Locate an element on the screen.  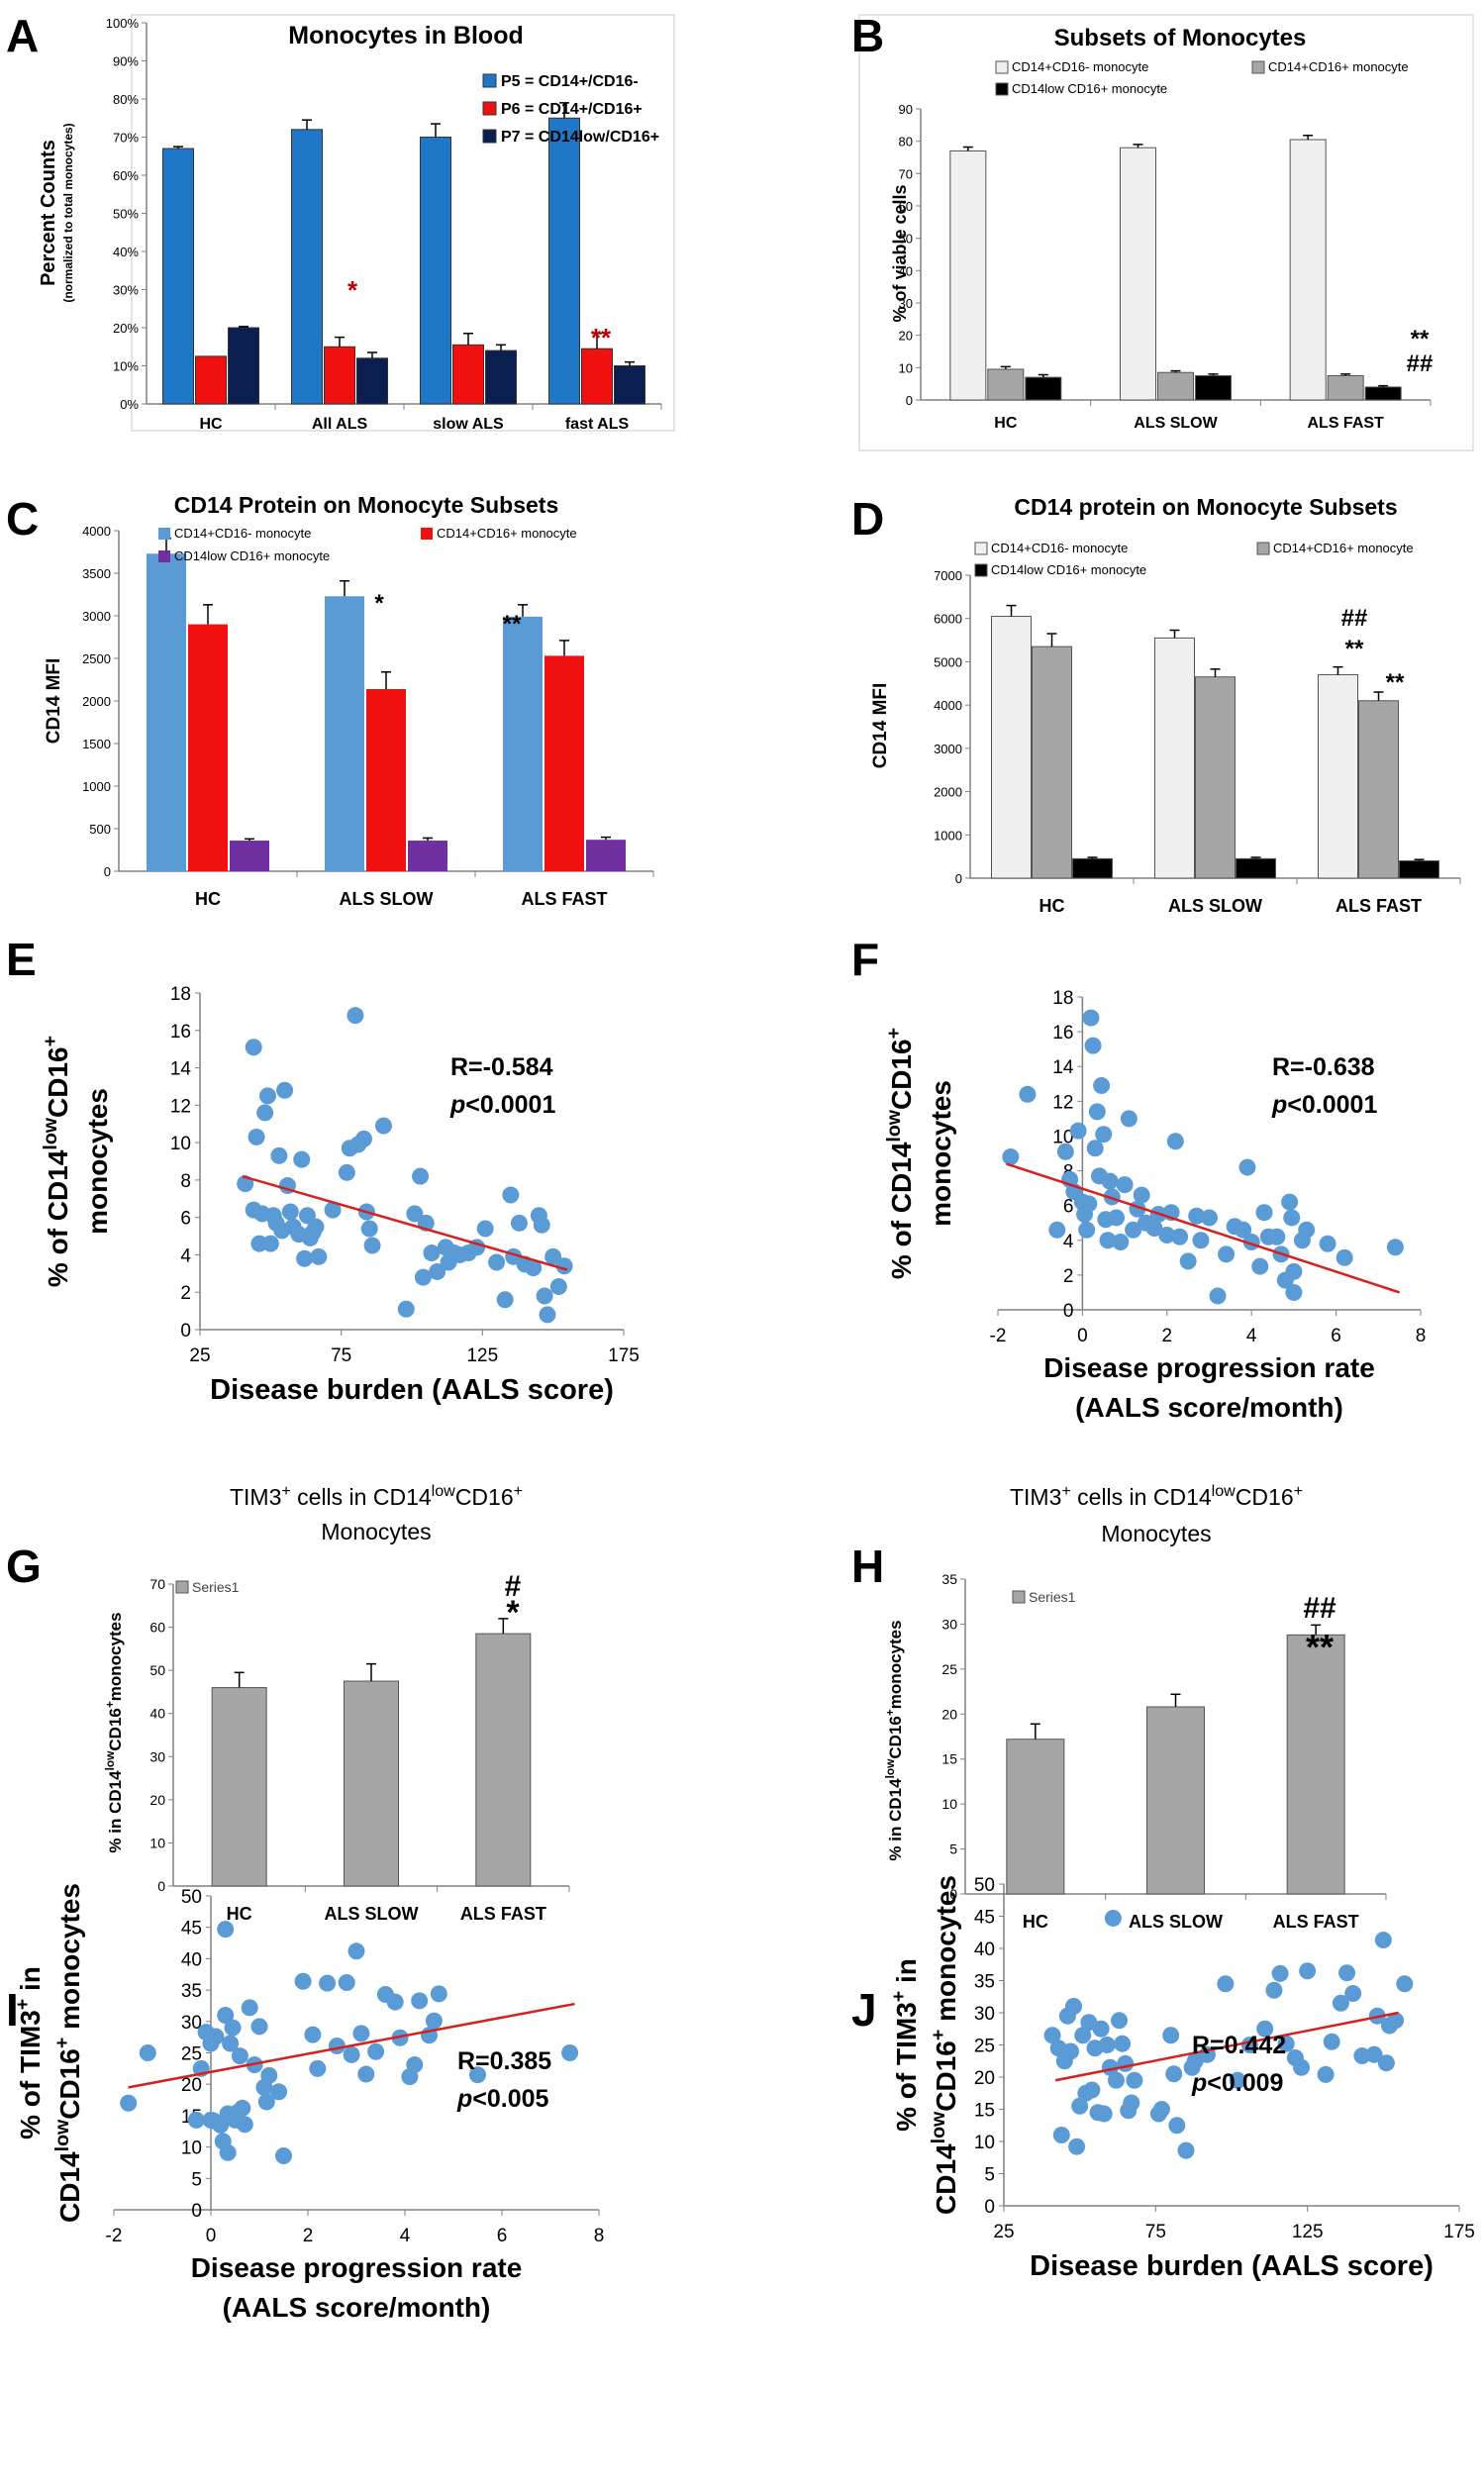
x-tick-label: 4 is located at coordinates (1251, 1336).